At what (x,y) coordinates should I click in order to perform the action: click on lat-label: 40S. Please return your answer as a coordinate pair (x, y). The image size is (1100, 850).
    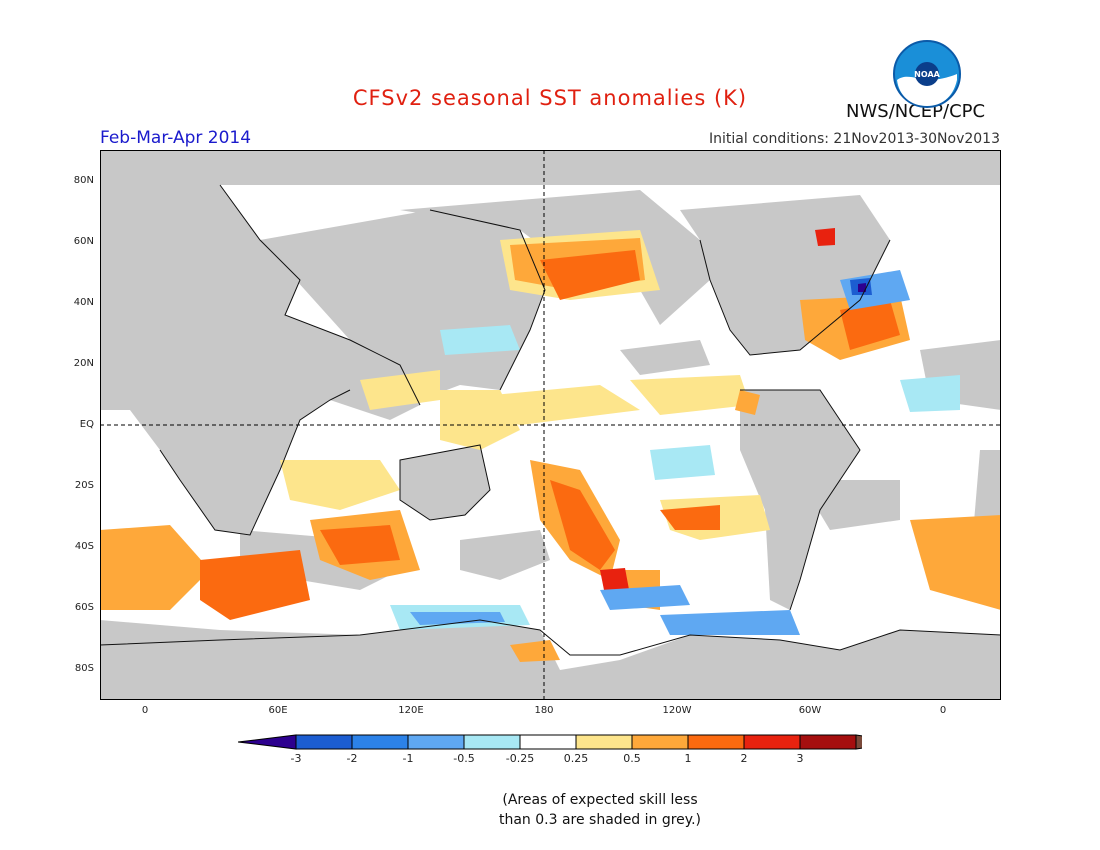
    Looking at the image, I should click on (84, 546).